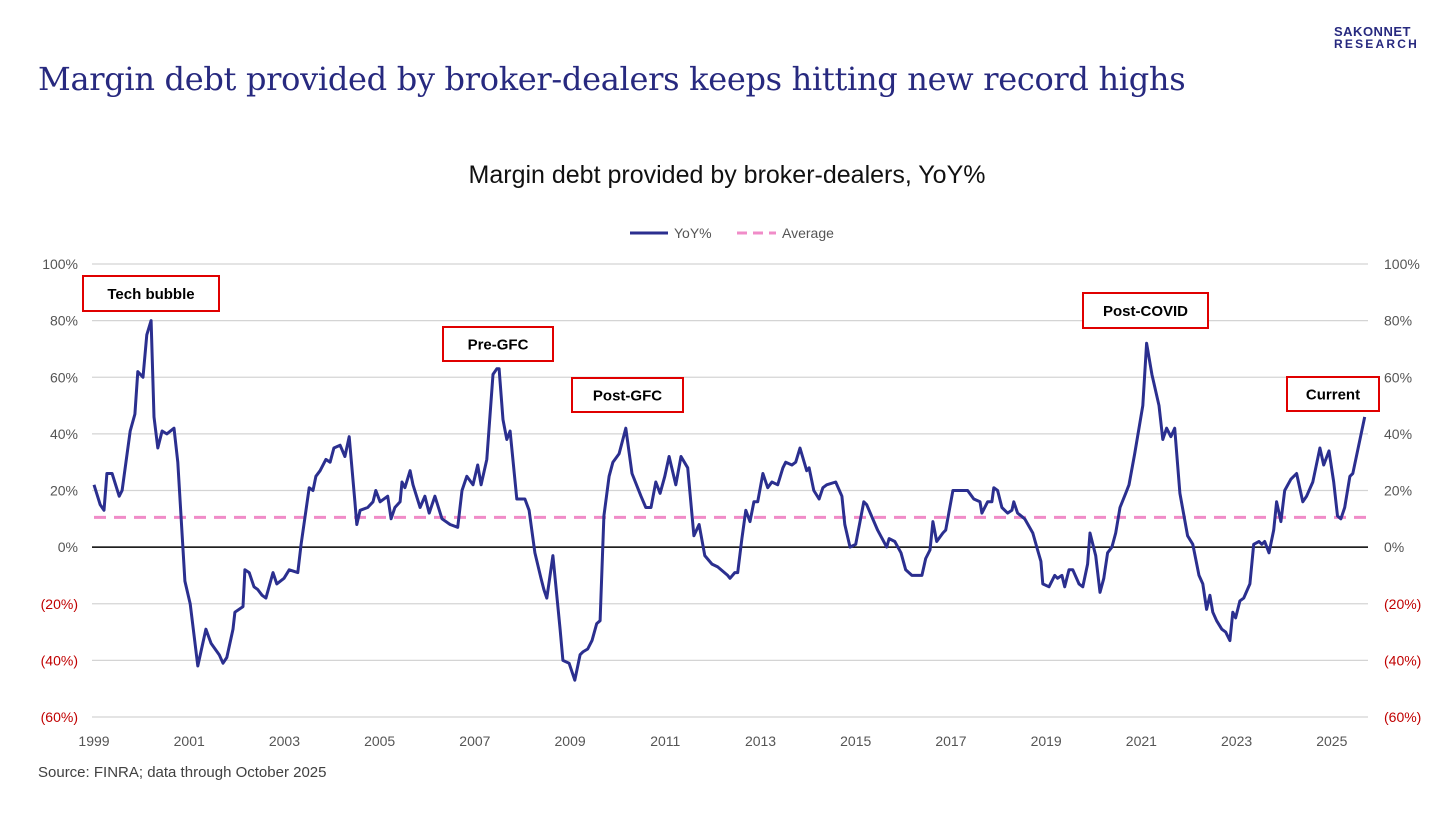 The width and height of the screenshot is (1456, 819). I want to click on annotation-current: Current, so click(1333, 394).